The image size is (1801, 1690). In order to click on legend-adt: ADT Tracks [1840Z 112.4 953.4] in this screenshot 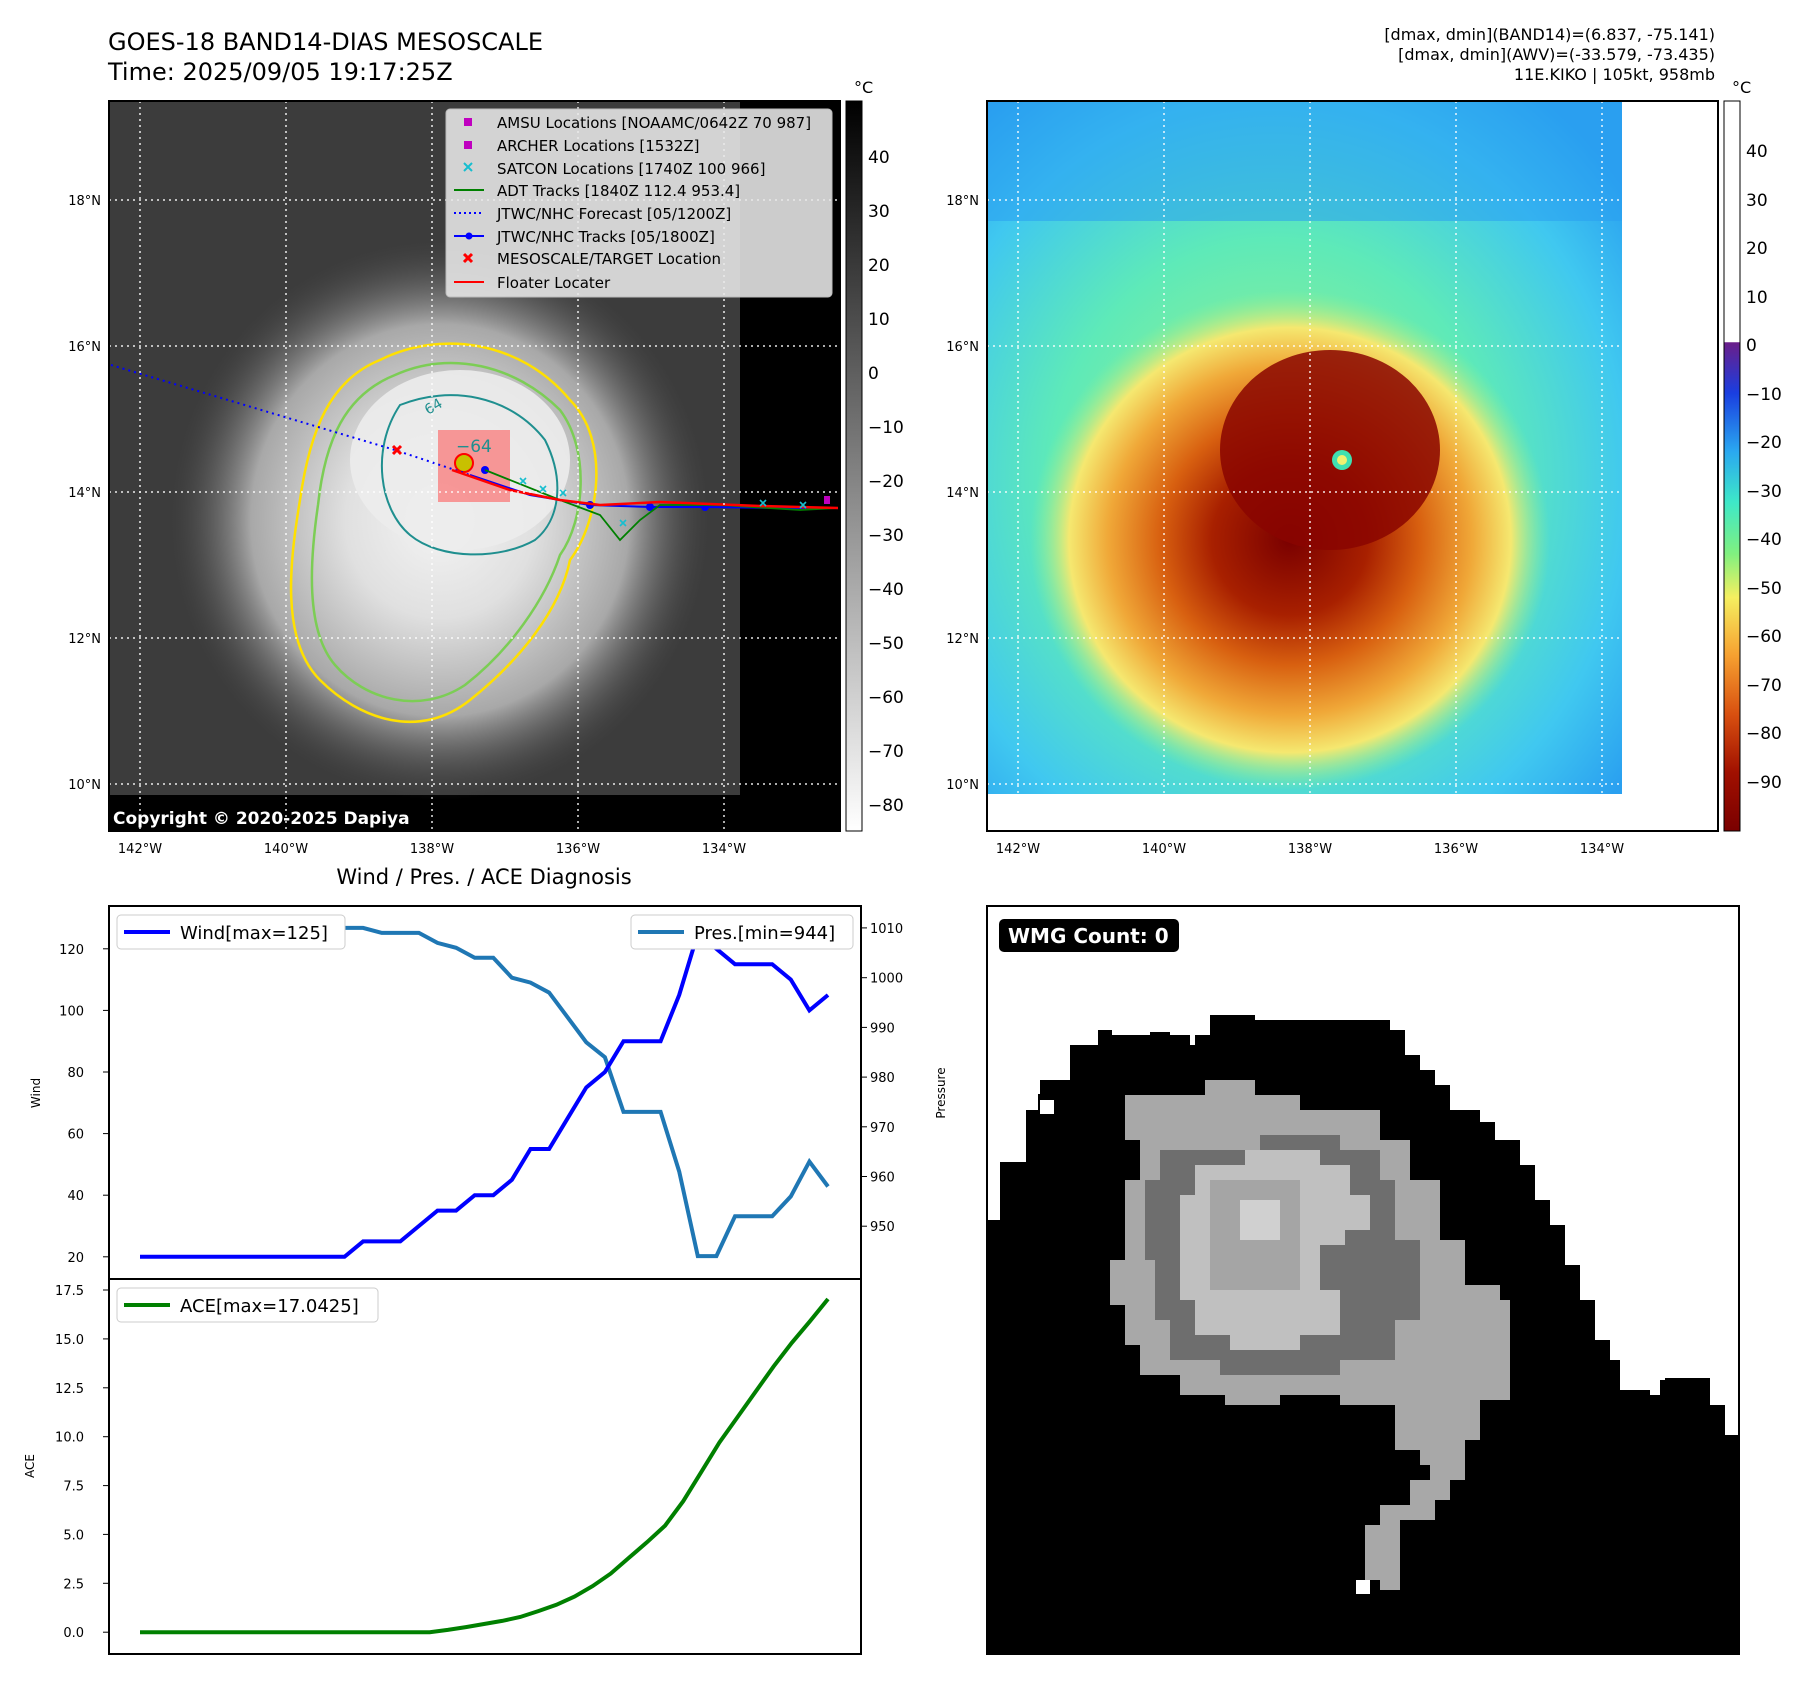, I will do `click(618, 191)`.